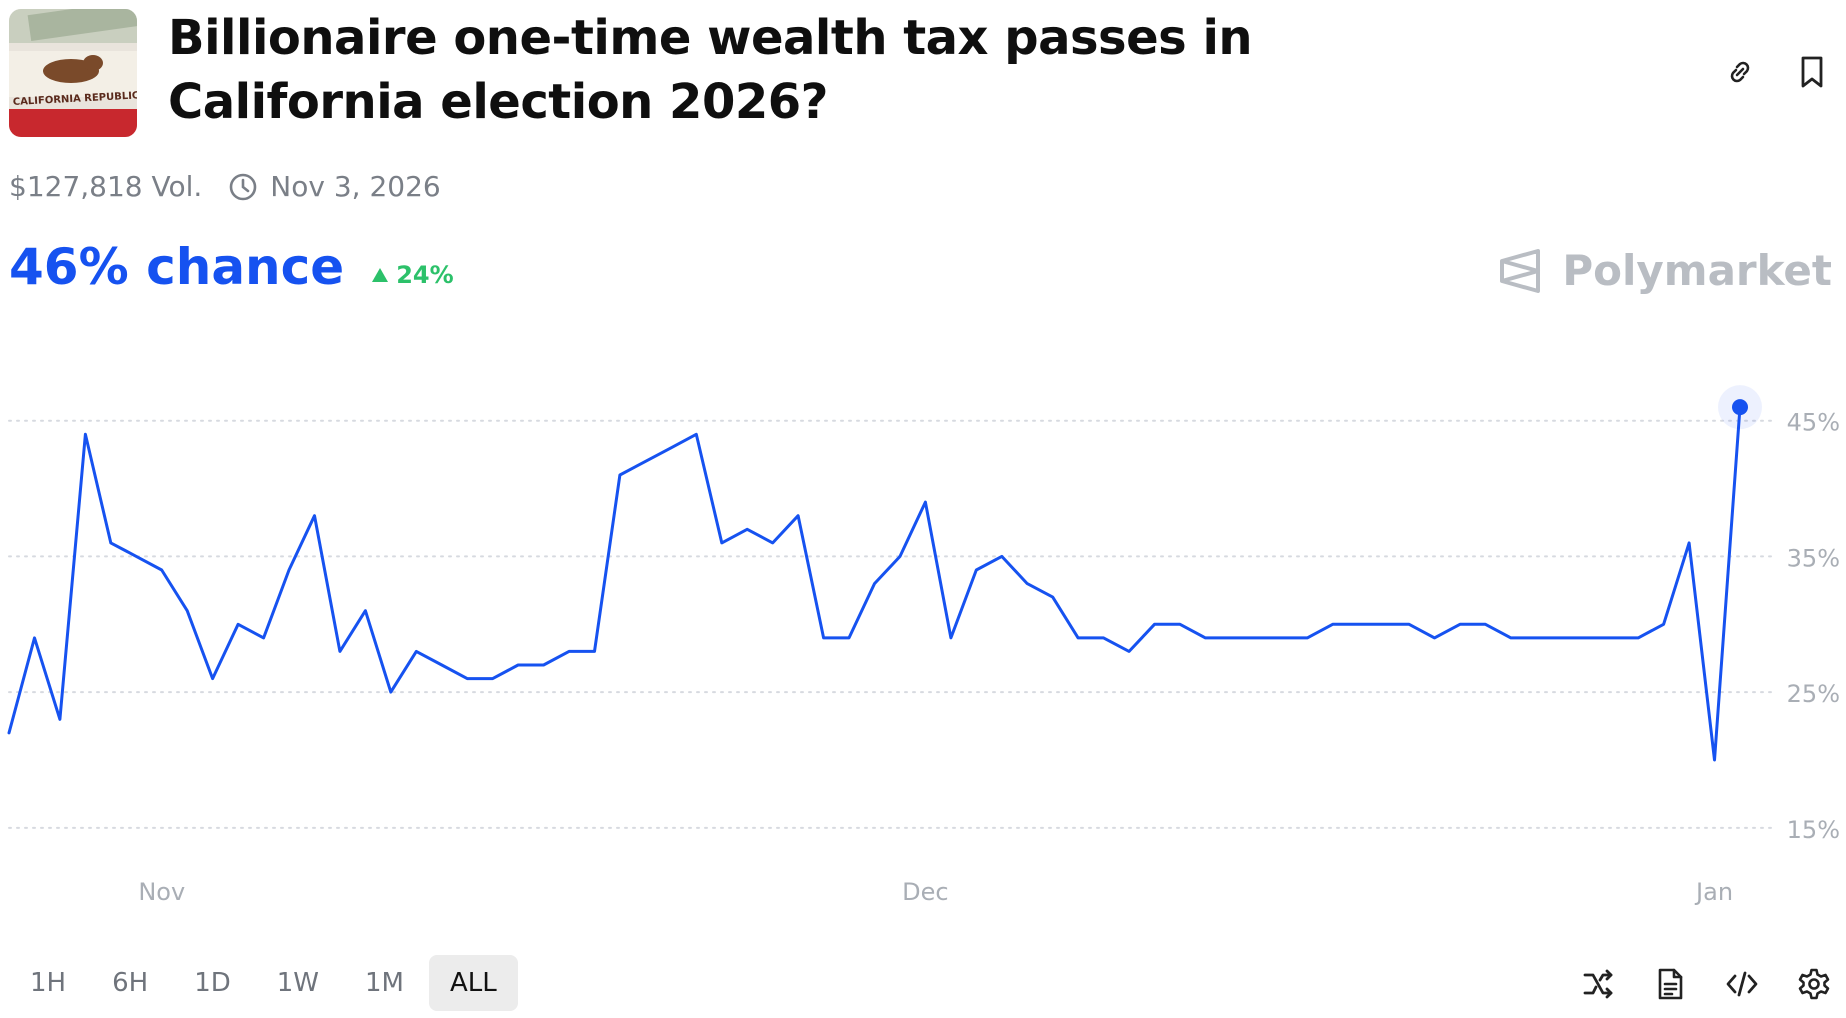 This screenshot has width=1846, height=1018. What do you see at coordinates (130, 983) in the screenshot?
I see `range-button-6h: 6H` at bounding box center [130, 983].